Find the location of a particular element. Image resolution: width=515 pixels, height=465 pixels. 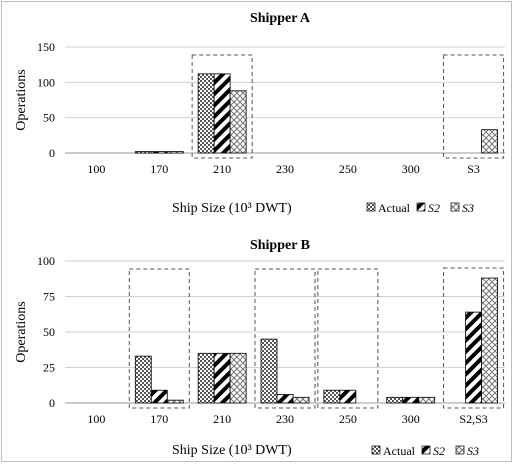

y-tick-label: 150 is located at coordinates (46, 47).